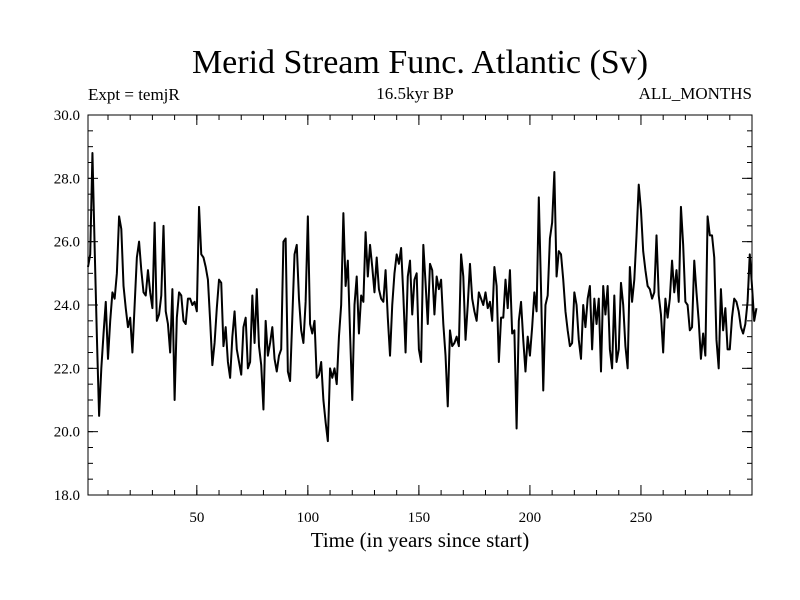 The image size is (800, 600). I want to click on y-tick-label: 28.0, so click(67, 179).